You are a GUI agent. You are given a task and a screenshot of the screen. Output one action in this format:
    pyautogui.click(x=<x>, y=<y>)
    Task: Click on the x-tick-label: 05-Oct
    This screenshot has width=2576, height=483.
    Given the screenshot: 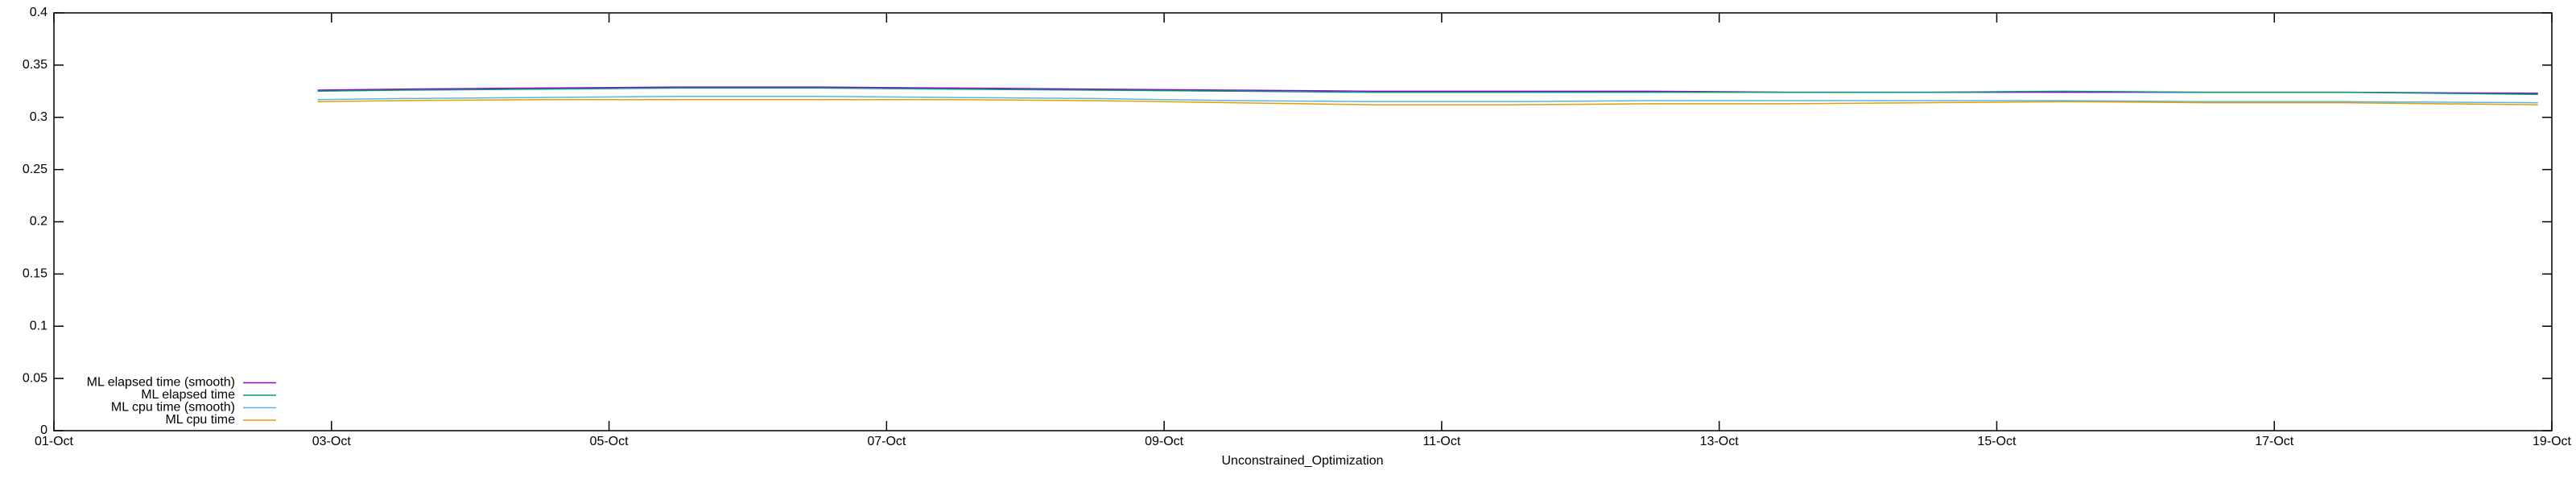 What is the action you would take?
    pyautogui.click(x=610, y=442)
    